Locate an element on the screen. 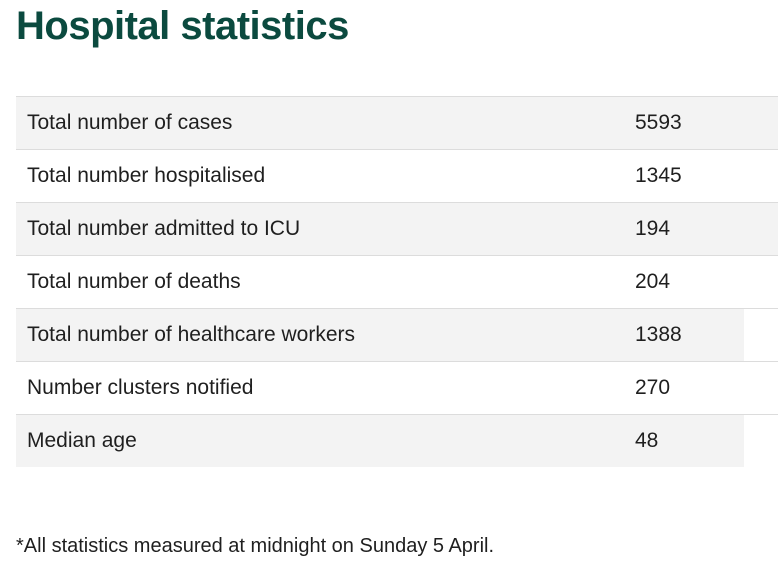 The height and width of the screenshot is (586, 778). row-label-median-age: Median age is located at coordinates (82, 440).